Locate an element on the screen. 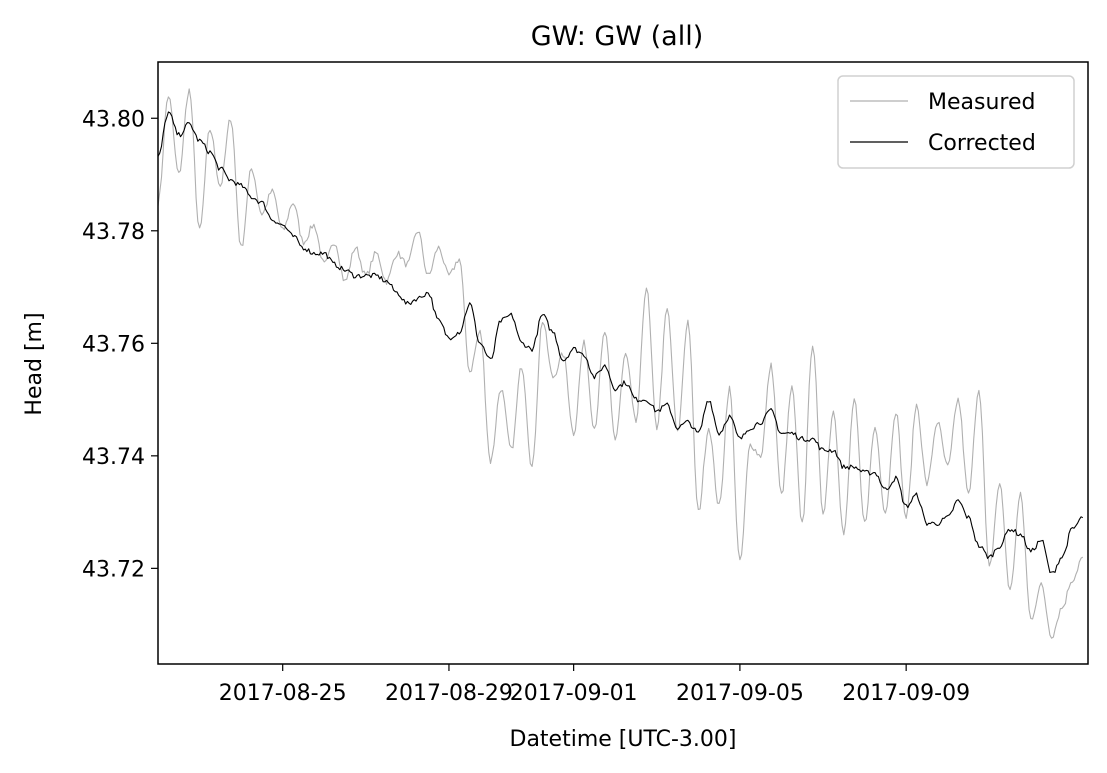  x-axis-label: Datetime [UTC-3.00] is located at coordinates (623, 739).